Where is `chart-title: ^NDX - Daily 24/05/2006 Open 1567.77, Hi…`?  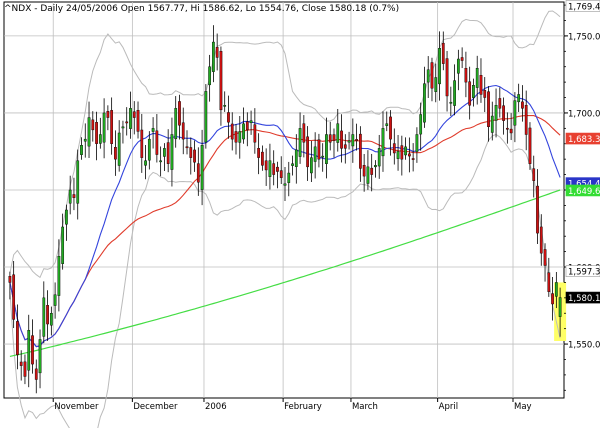 chart-title: ^NDX - Daily 24/05/2006 Open 1567.77, Hi… is located at coordinates (201, 9).